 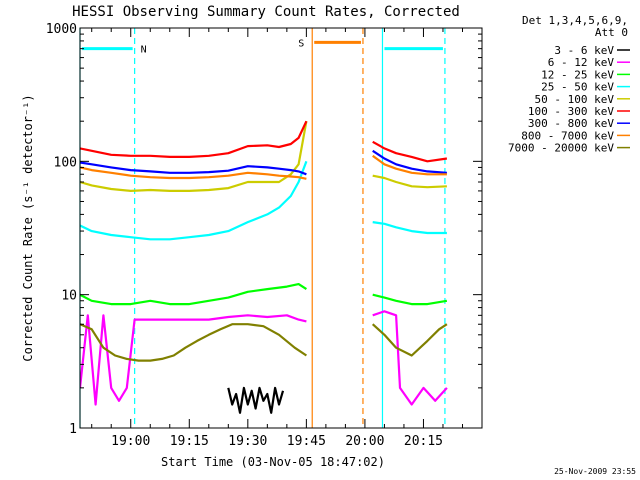 I want to click on x-tick-label: 20:15, so click(x=423, y=441).